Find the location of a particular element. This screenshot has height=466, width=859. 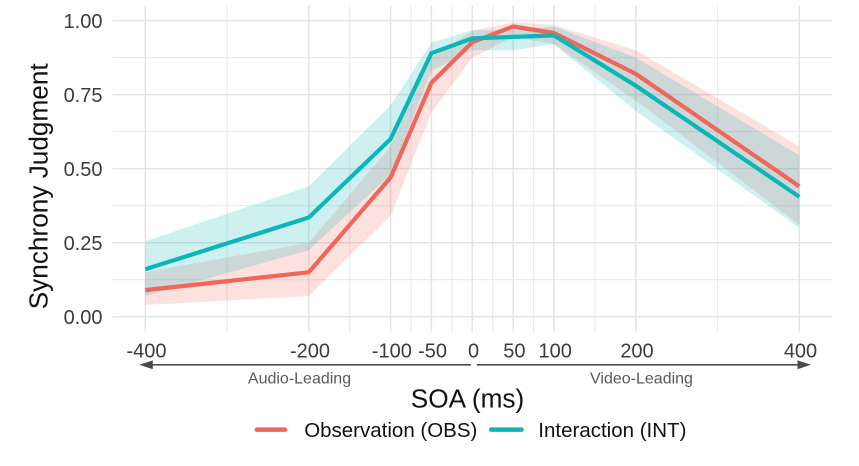

svg-text: Audio-Leading is located at coordinates (299, 378).